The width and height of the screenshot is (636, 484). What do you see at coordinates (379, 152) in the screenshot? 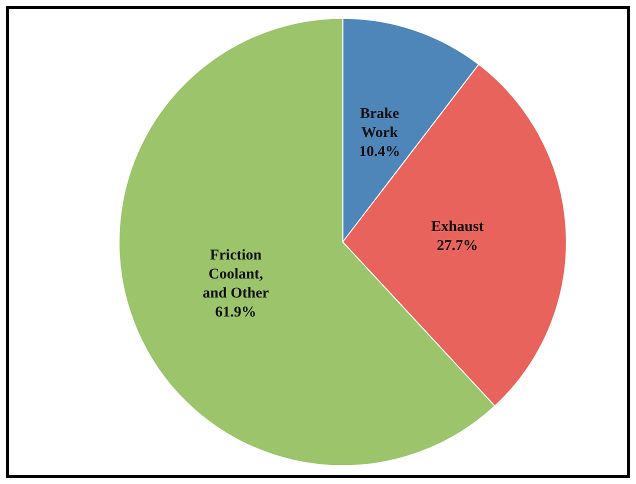
I see `data-label: 10.4%` at bounding box center [379, 152].